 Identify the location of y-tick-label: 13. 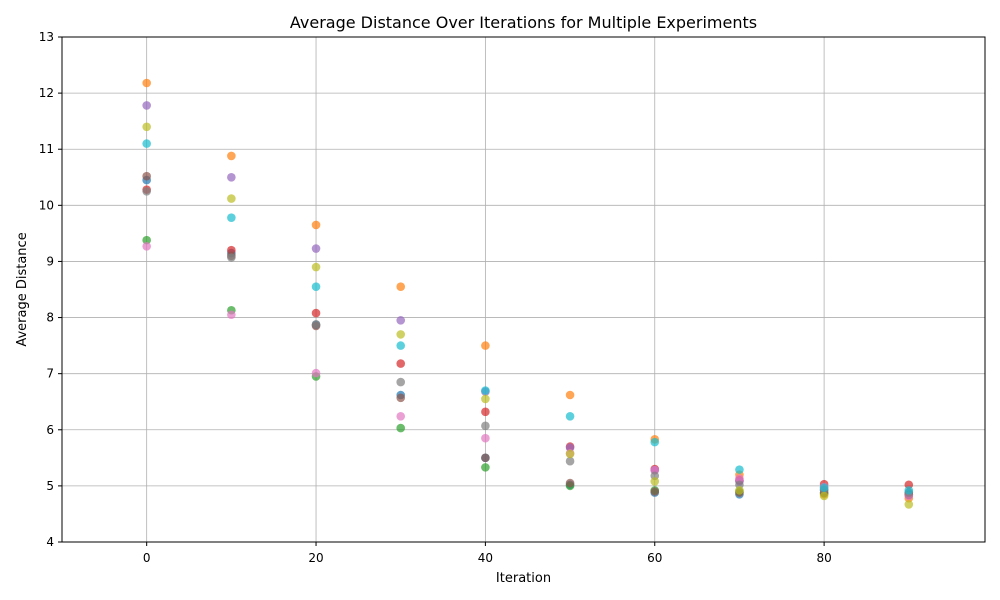
(46, 37).